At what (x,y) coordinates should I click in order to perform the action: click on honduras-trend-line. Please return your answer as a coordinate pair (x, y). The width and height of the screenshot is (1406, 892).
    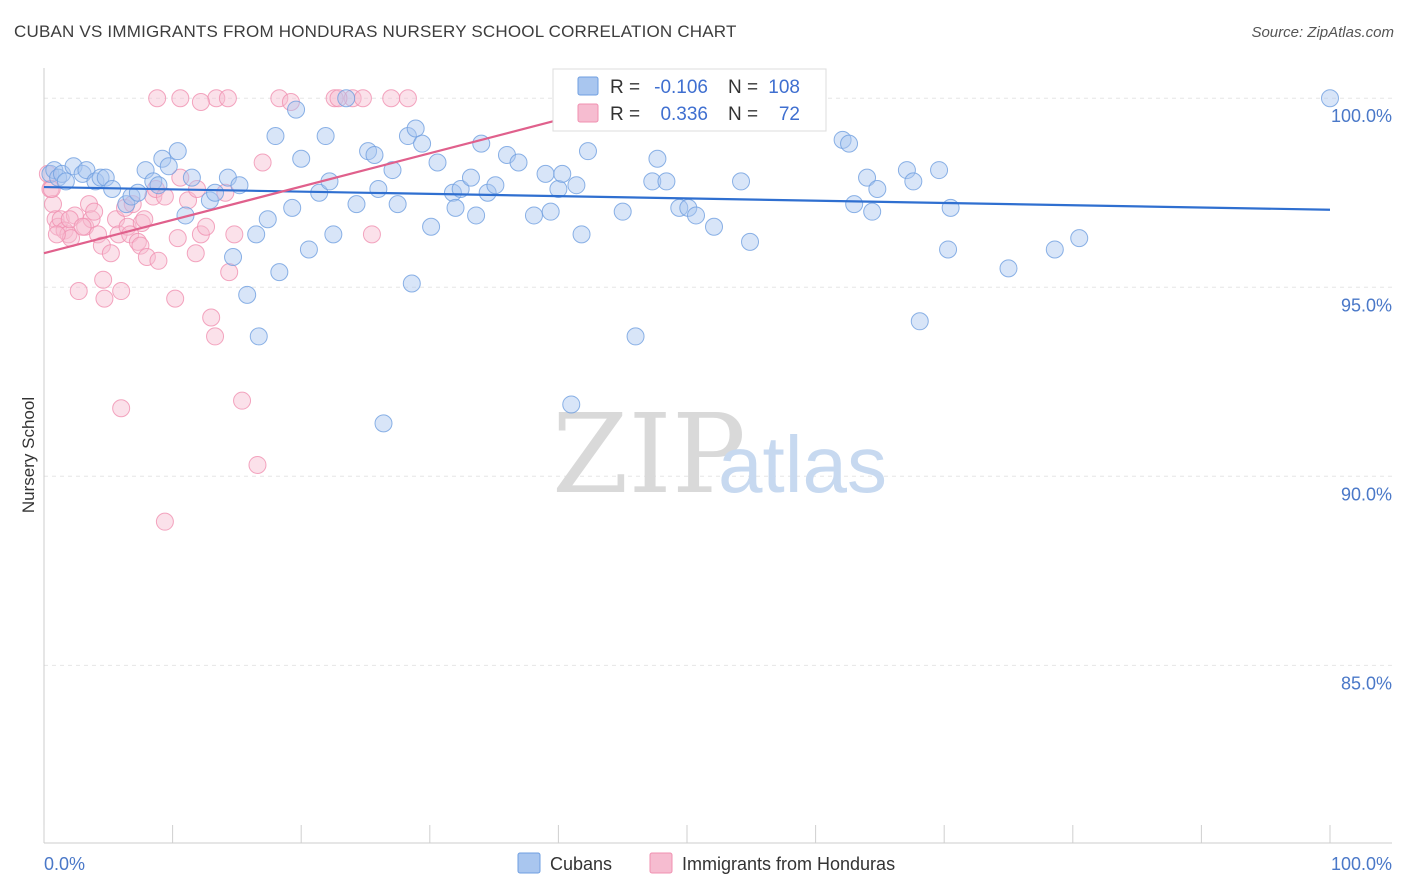
    Looking at the image, I should click on (343, 176).